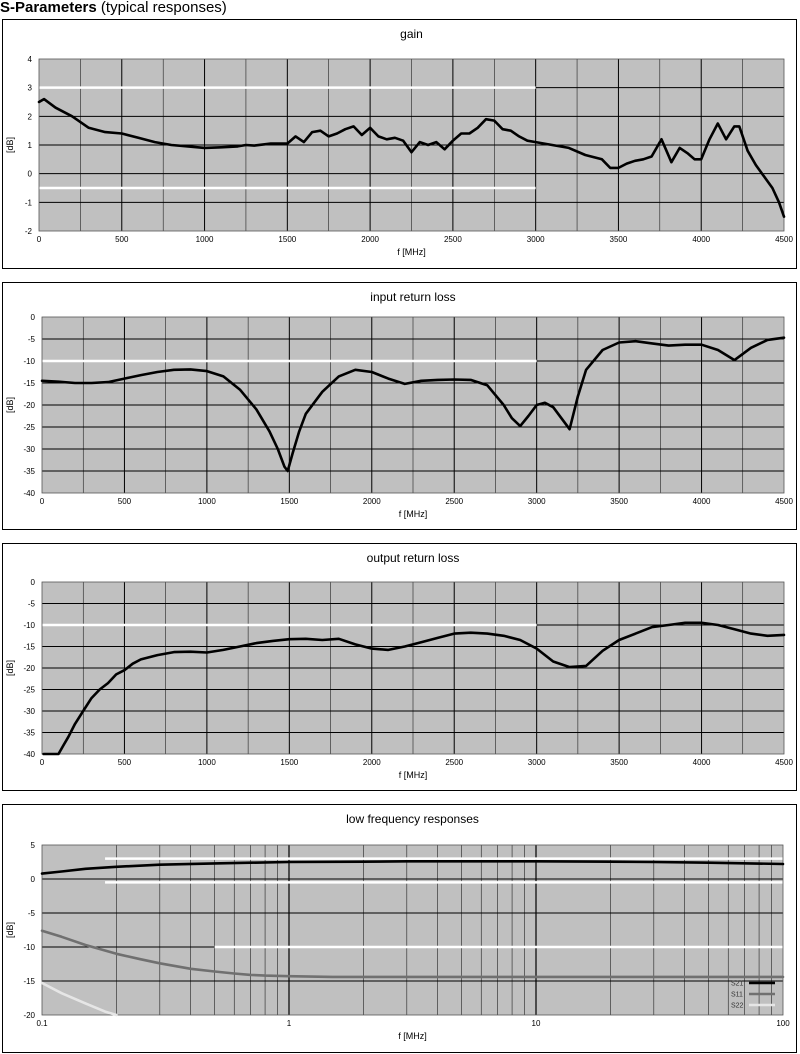 The width and height of the screenshot is (800, 1054). Describe the element at coordinates (413, 514) in the screenshot. I see `input-return-loss-x-axis-label: f [MHz]` at that location.